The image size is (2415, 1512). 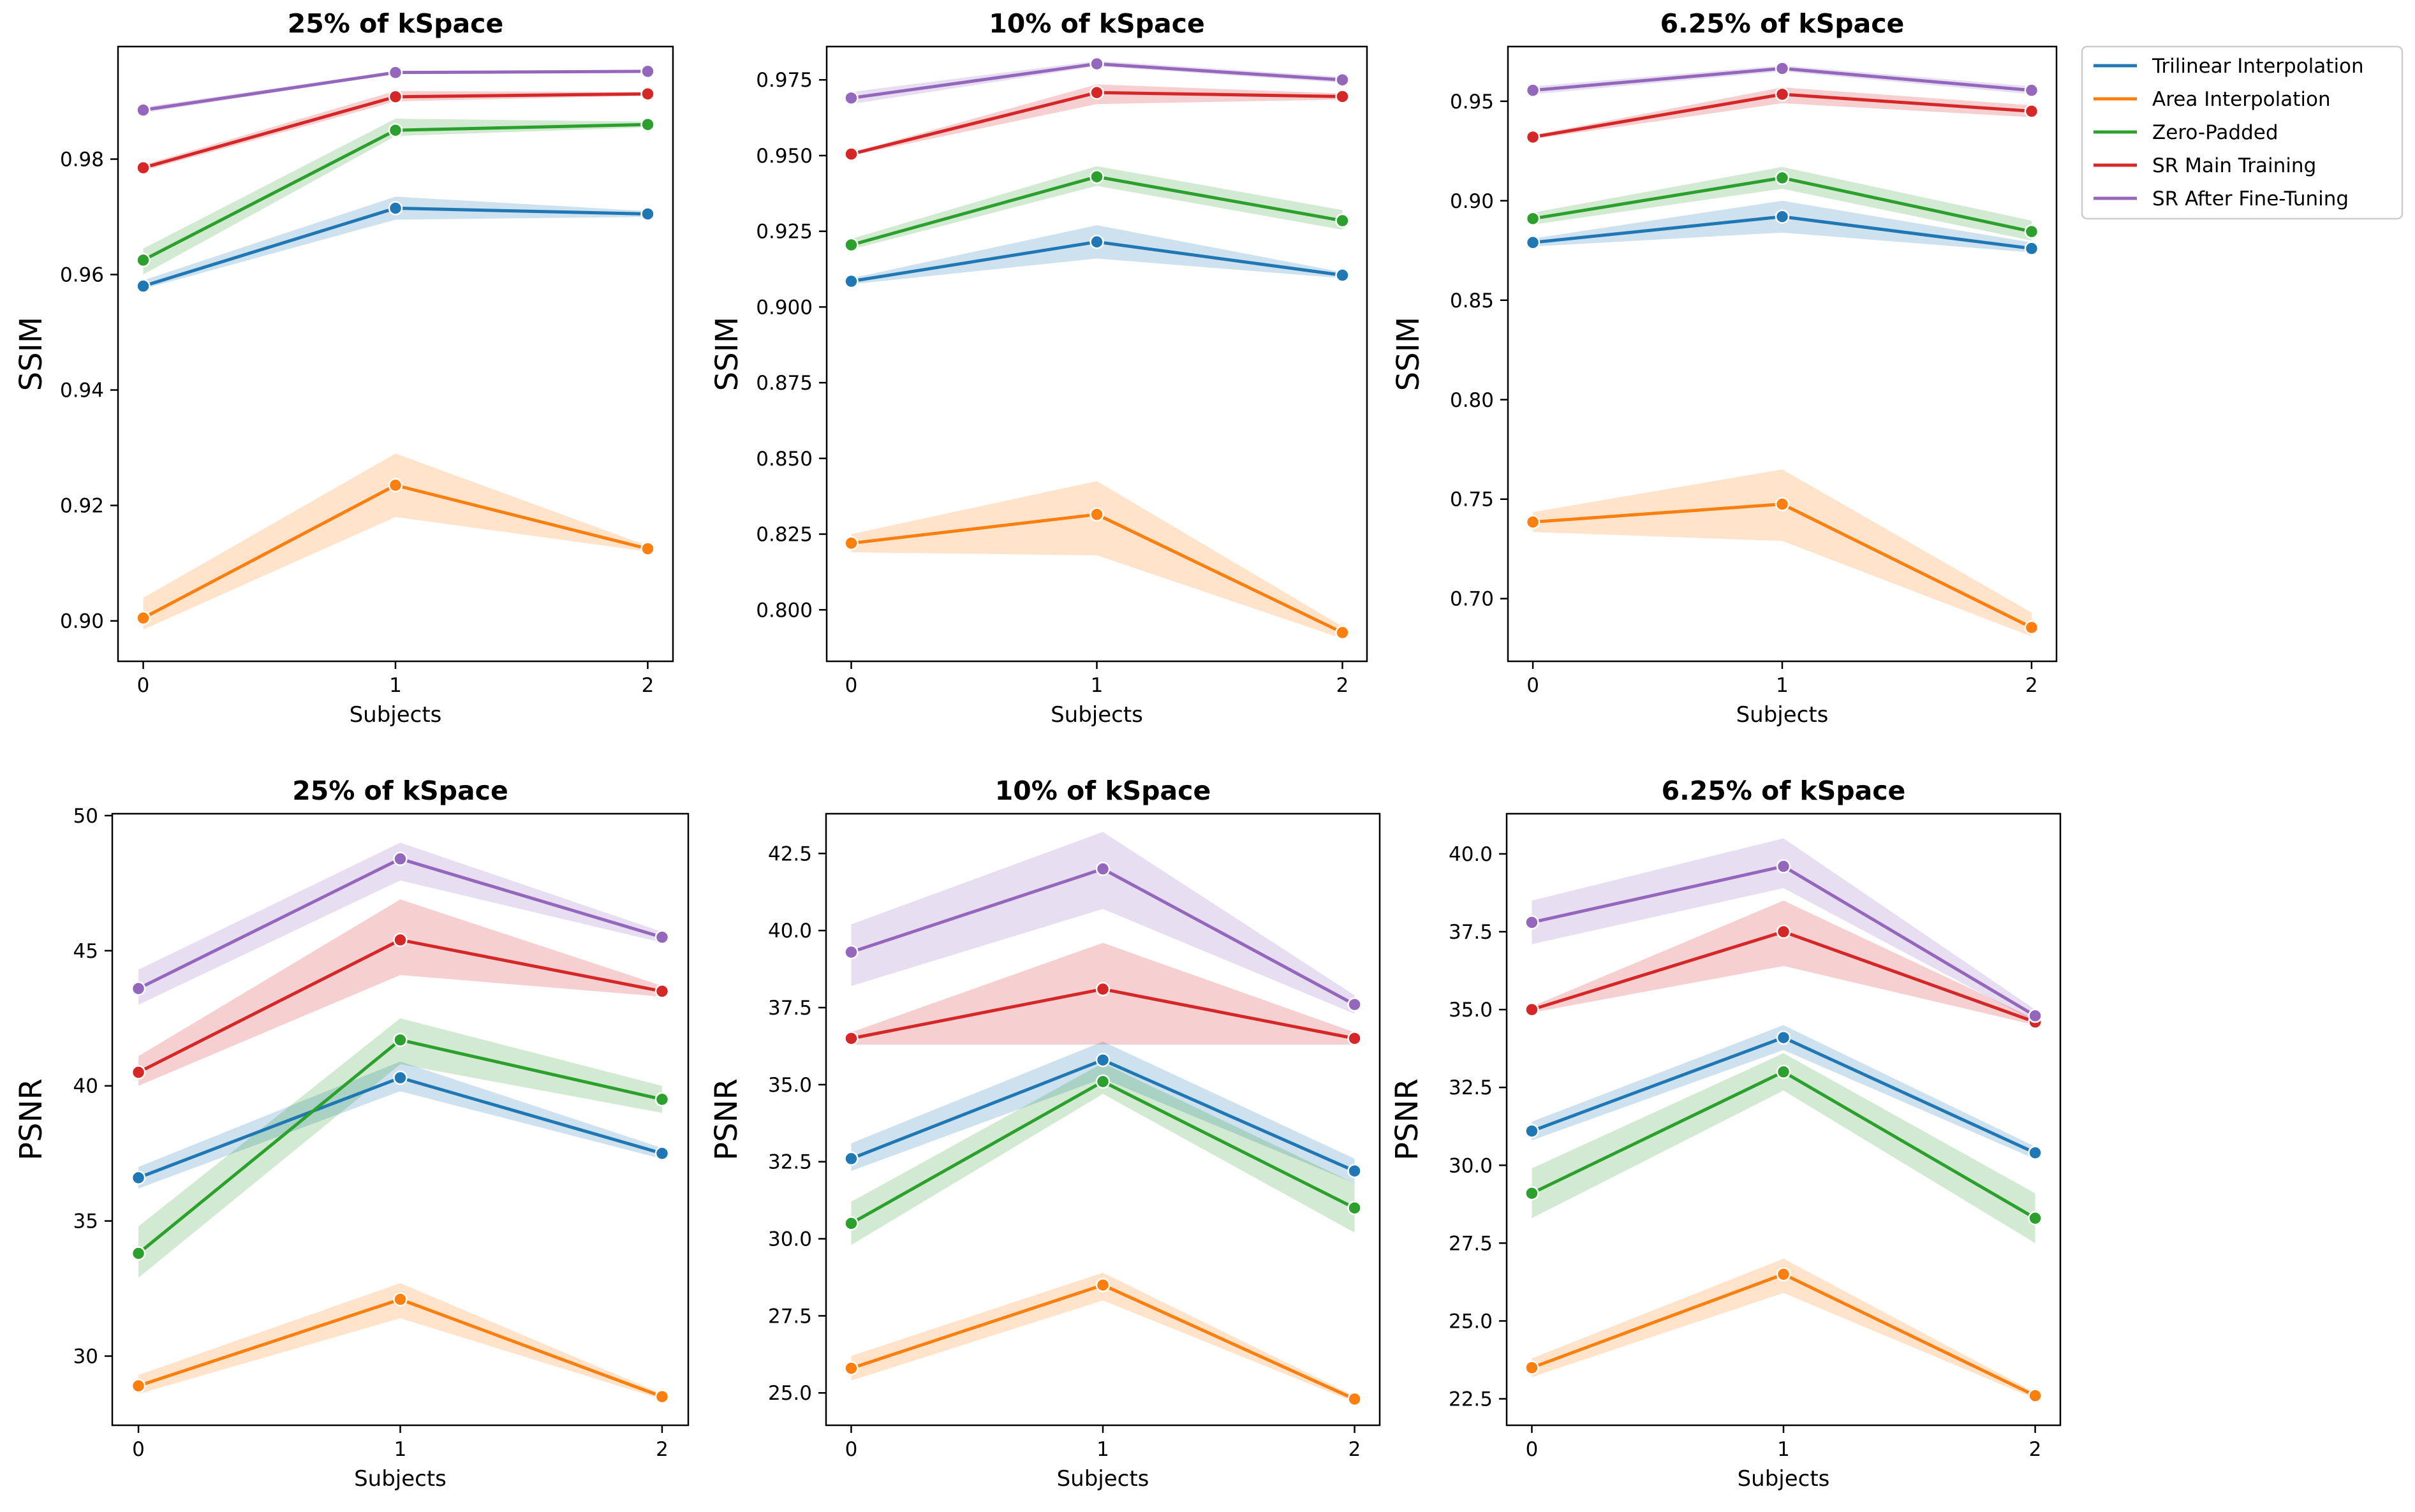 What do you see at coordinates (790, 853) in the screenshot?
I see `y-tick-label: 42.5` at bounding box center [790, 853].